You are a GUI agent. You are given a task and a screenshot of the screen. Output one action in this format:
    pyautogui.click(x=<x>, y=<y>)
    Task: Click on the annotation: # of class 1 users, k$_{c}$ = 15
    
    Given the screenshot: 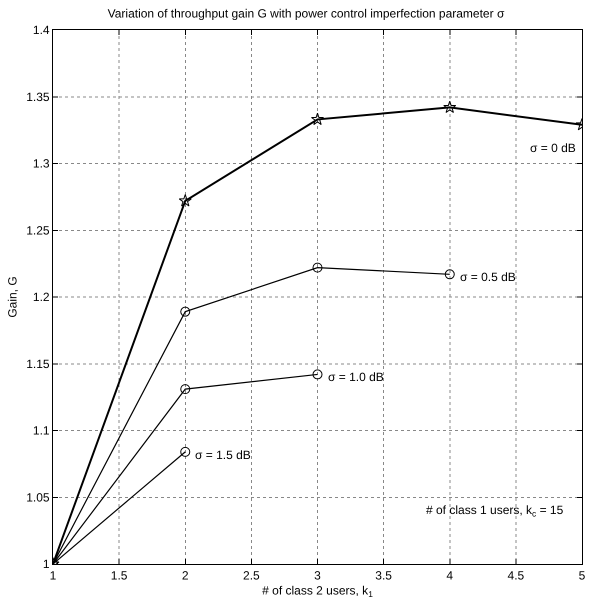 What is the action you would take?
    pyautogui.click(x=495, y=511)
    